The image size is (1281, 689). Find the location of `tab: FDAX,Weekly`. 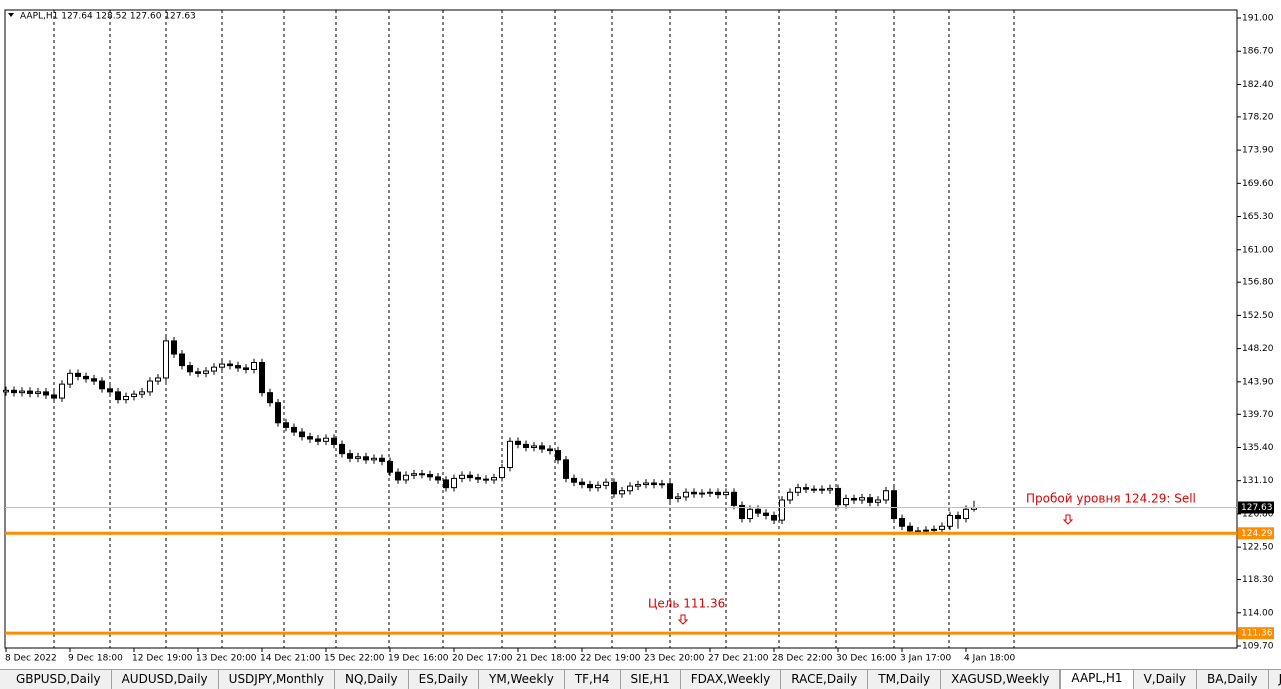

tab: FDAX,Weekly is located at coordinates (731, 679).